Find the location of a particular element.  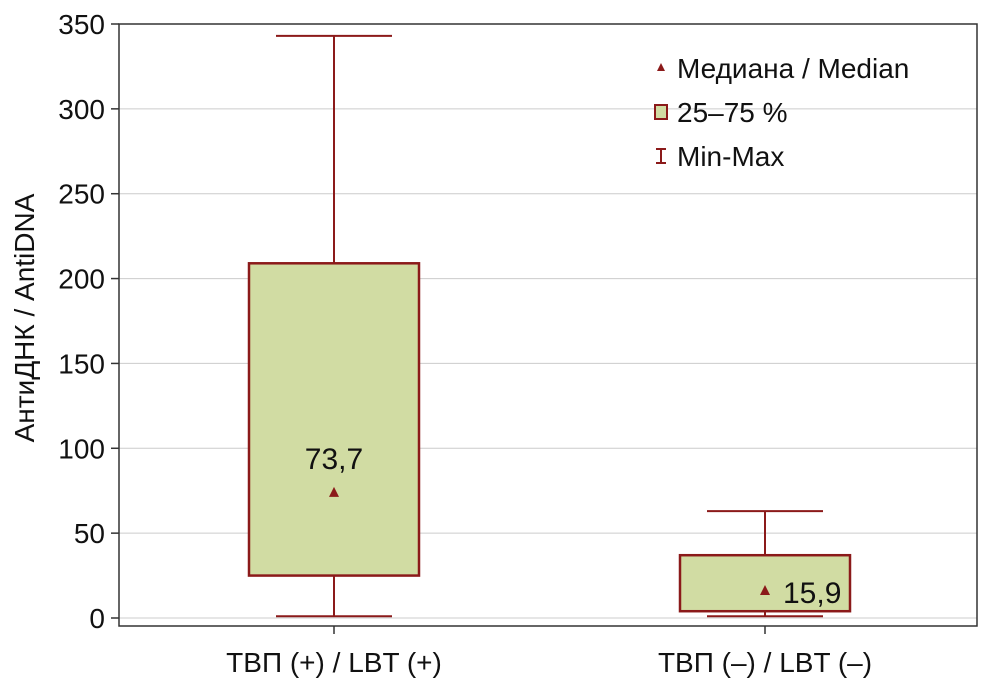

category-label: ТВП (+) / LBT (+) is located at coordinates (334, 662).